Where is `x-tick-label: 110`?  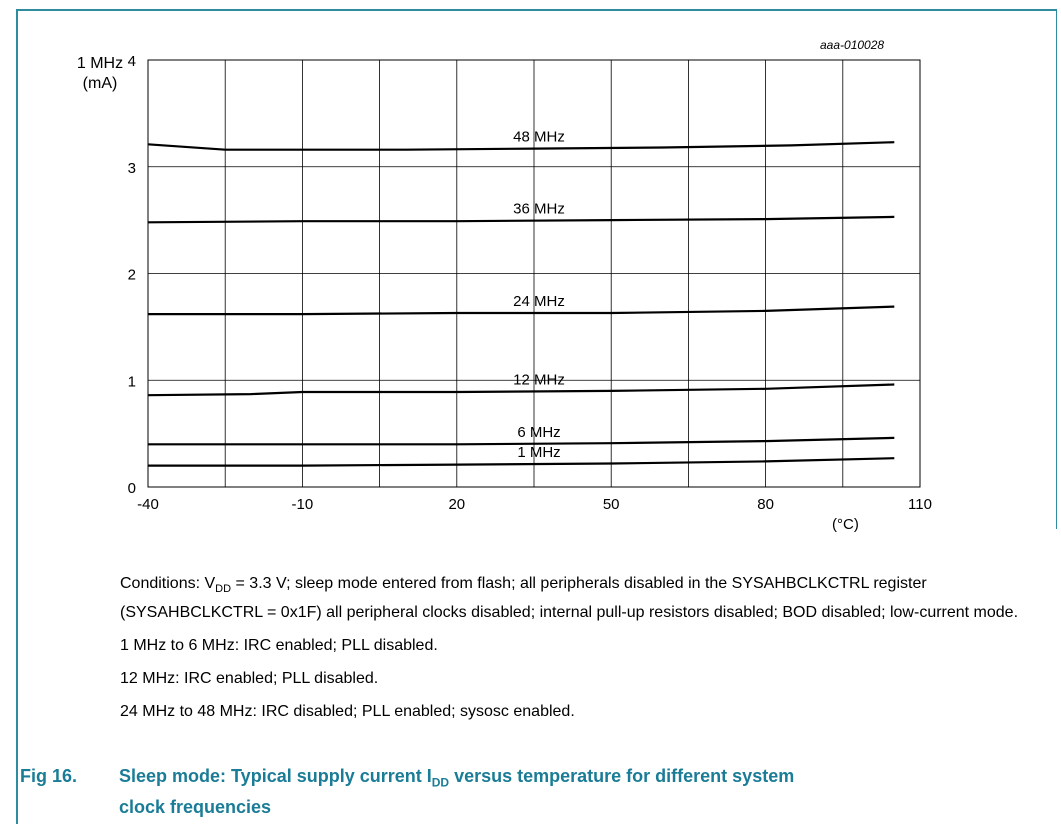 x-tick-label: 110 is located at coordinates (920, 504).